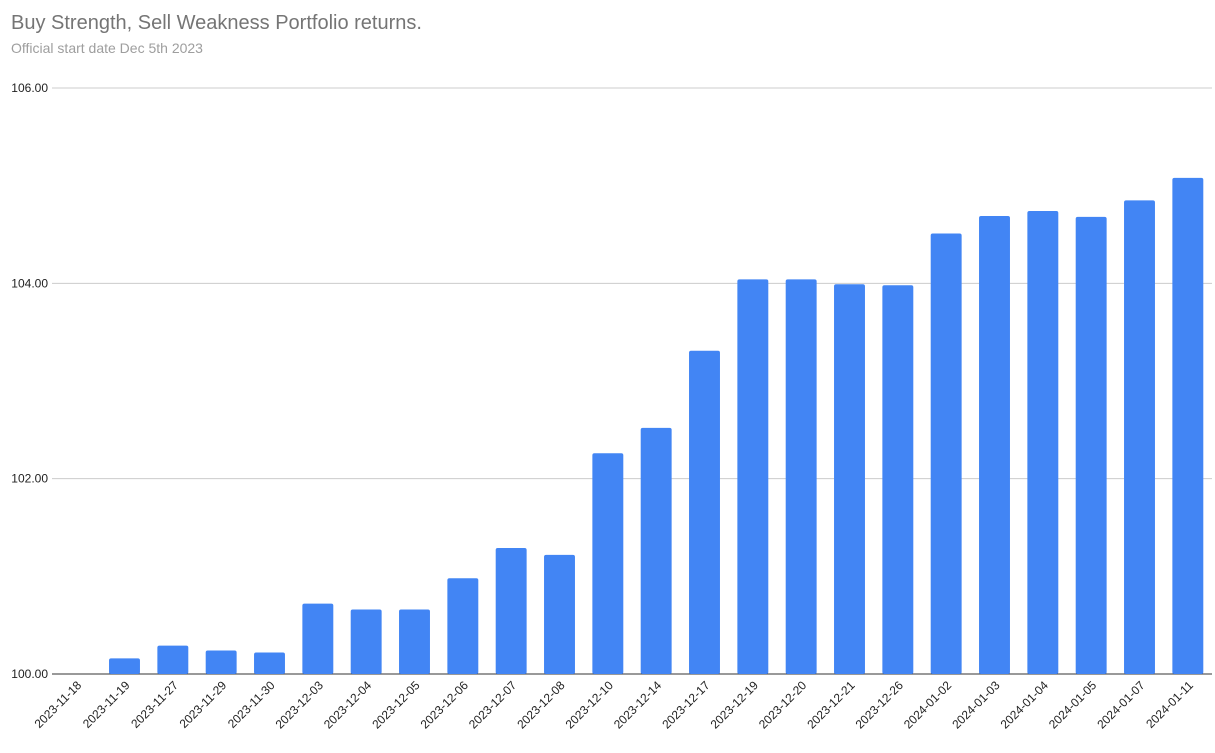 Image resolution: width=1215 pixels, height=753 pixels. I want to click on x-tick-label: 2023-12-08, so click(541, 705).